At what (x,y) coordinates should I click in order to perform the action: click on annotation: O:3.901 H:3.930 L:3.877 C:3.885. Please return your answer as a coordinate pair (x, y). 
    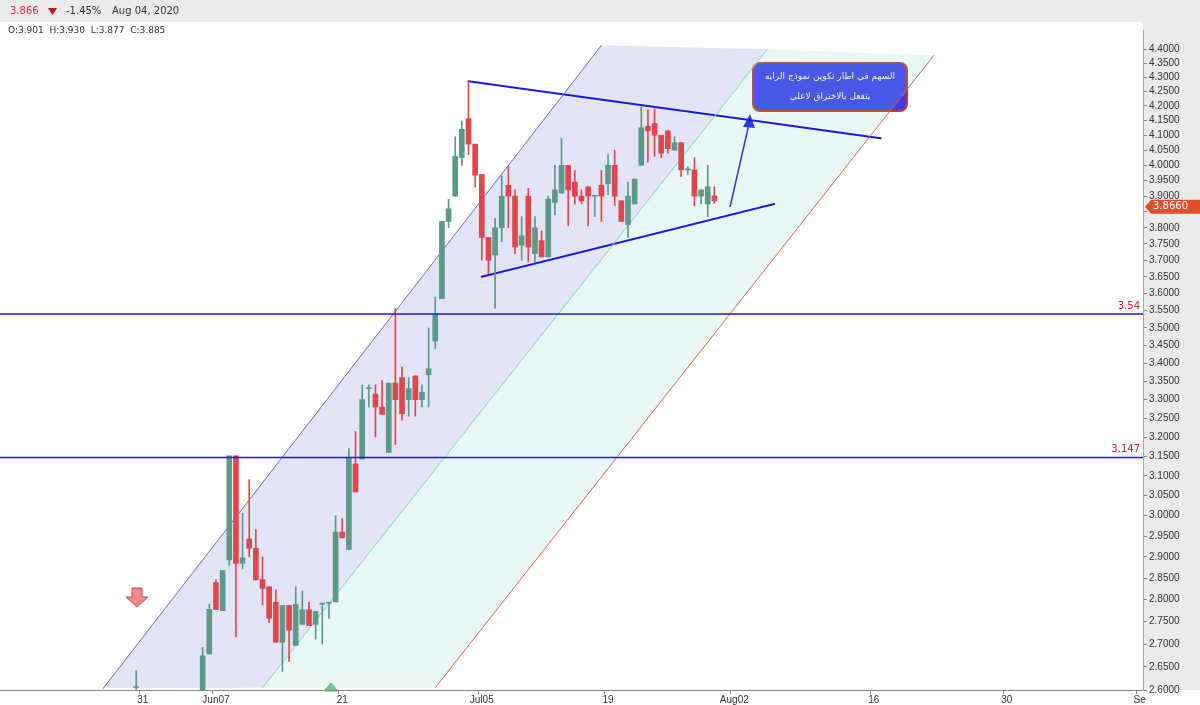
    Looking at the image, I should click on (87, 30).